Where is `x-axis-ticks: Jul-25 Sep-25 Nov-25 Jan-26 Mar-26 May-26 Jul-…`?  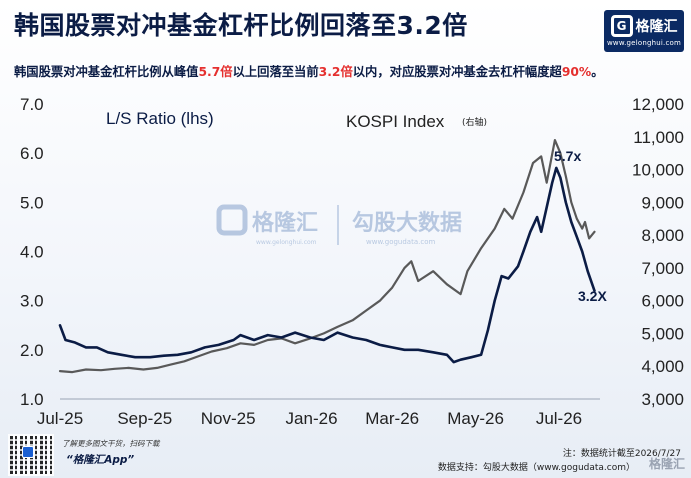 x-axis-ticks: Jul-25 Sep-25 Nov-25 Jan-26 Mar-26 May-26 Jul-… is located at coordinates (309, 418).